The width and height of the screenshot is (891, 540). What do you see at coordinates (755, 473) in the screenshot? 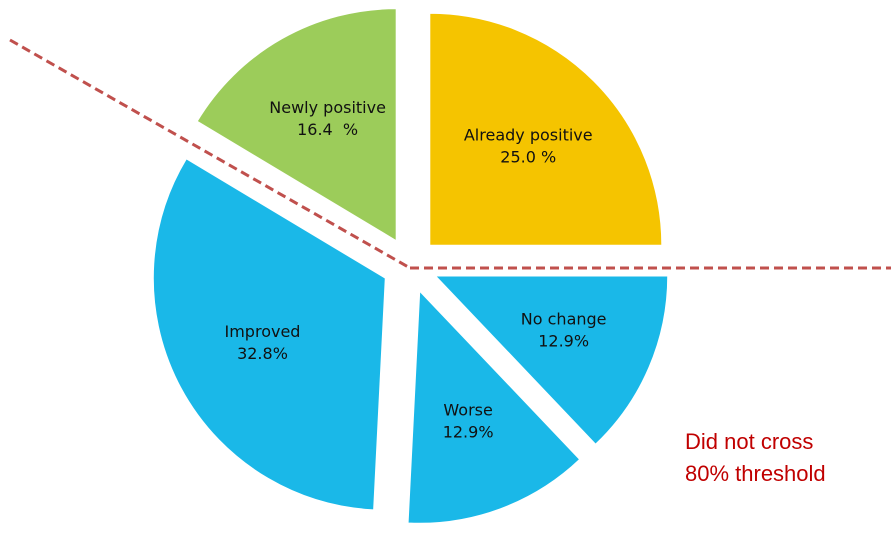
I see `annotation: 80% threshold` at bounding box center [755, 473].